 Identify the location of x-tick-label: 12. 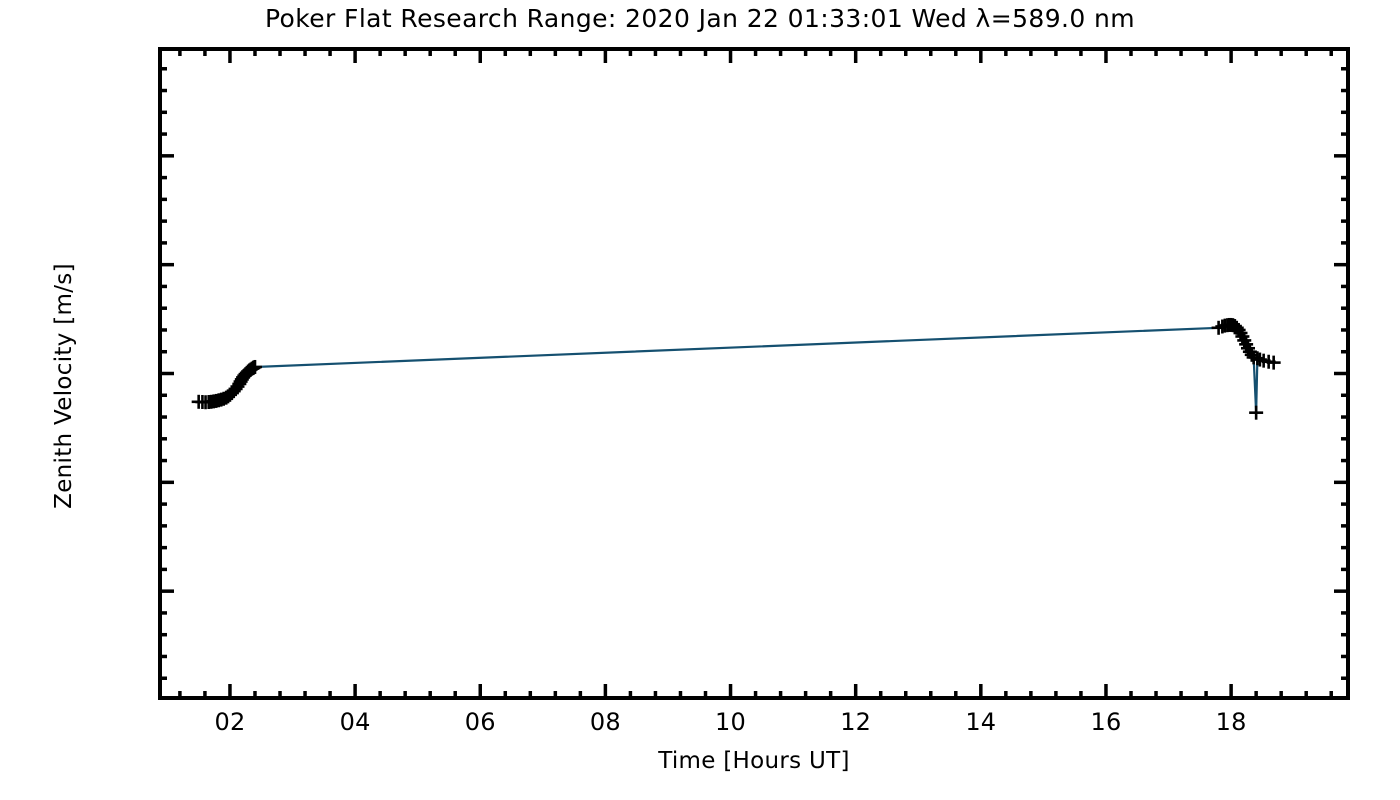
(856, 722).